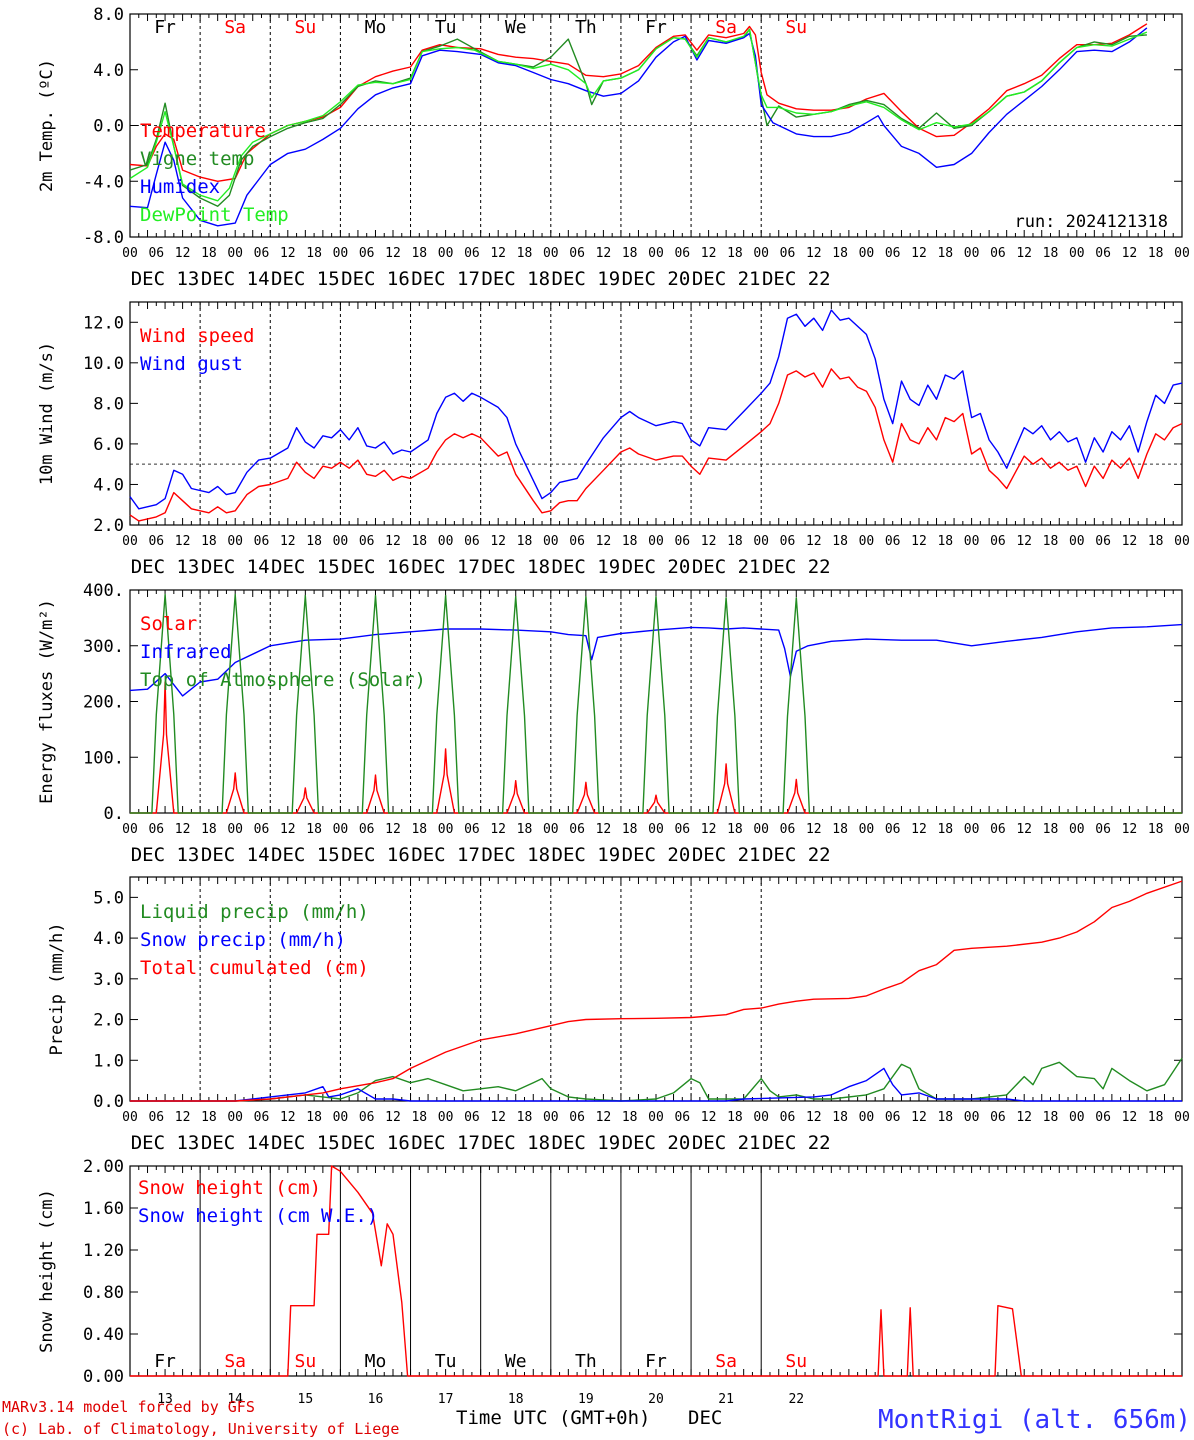 This screenshot has width=1194, height=1440. I want to click on legend-entry: Infrared, so click(186, 652).